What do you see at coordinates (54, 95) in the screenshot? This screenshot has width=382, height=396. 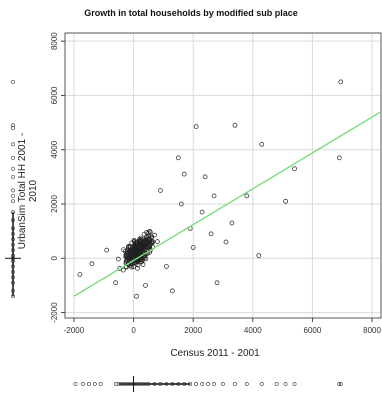 I see `y-tick-label: 6000` at bounding box center [54, 95].